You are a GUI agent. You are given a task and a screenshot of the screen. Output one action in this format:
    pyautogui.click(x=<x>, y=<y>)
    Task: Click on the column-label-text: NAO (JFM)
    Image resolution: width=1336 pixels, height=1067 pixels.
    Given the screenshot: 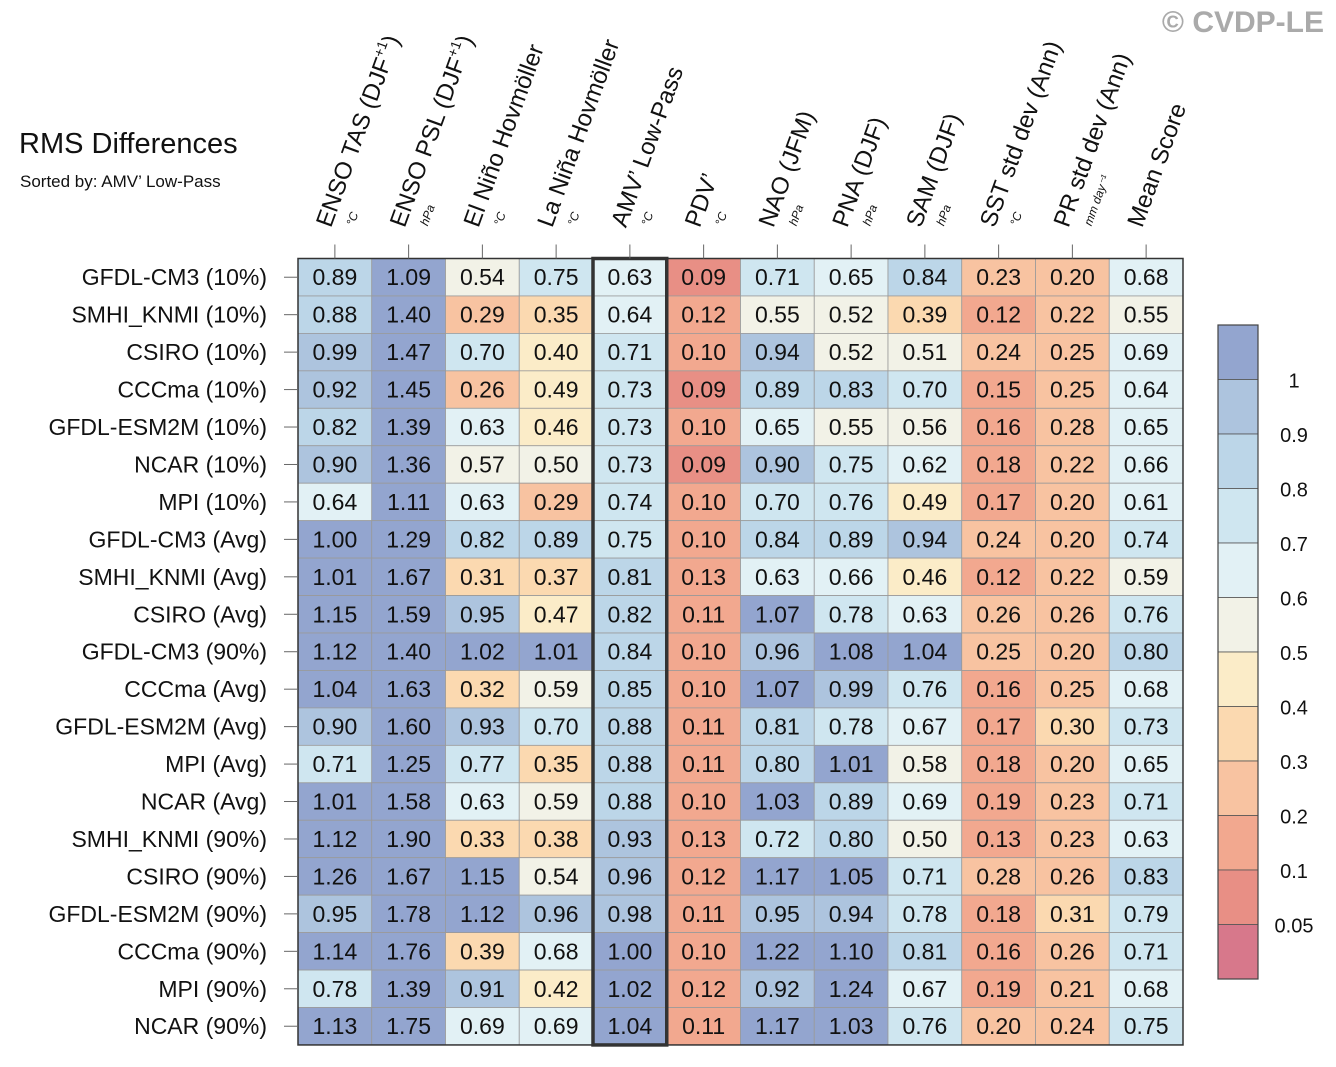 What is the action you would take?
    pyautogui.click(x=787, y=168)
    